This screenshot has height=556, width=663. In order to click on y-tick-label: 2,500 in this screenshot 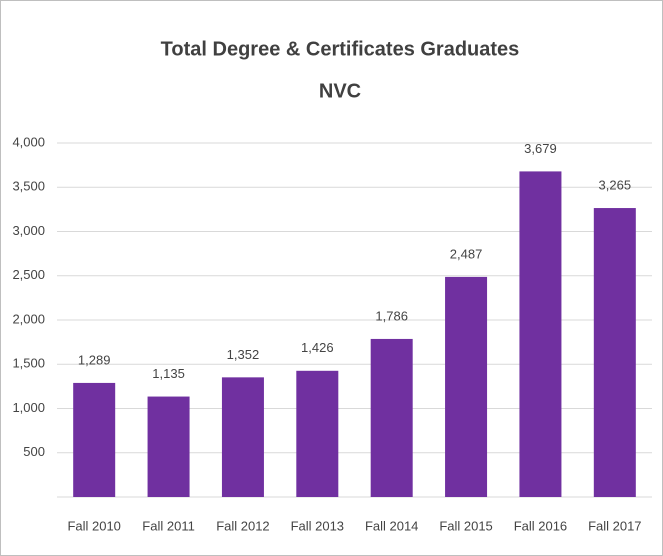, I will do `click(28, 274)`.